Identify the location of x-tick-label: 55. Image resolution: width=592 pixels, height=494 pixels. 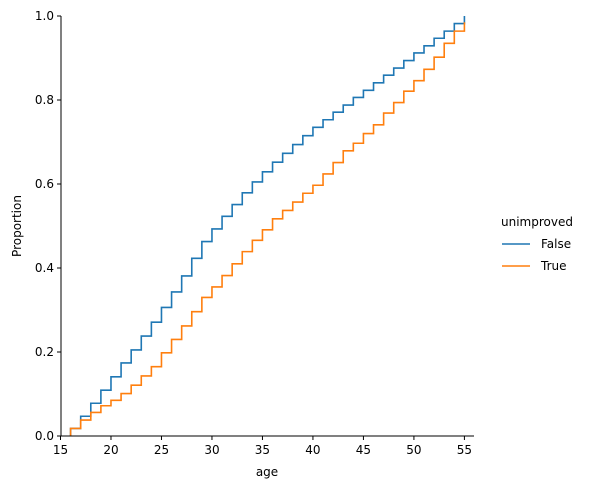
(464, 450).